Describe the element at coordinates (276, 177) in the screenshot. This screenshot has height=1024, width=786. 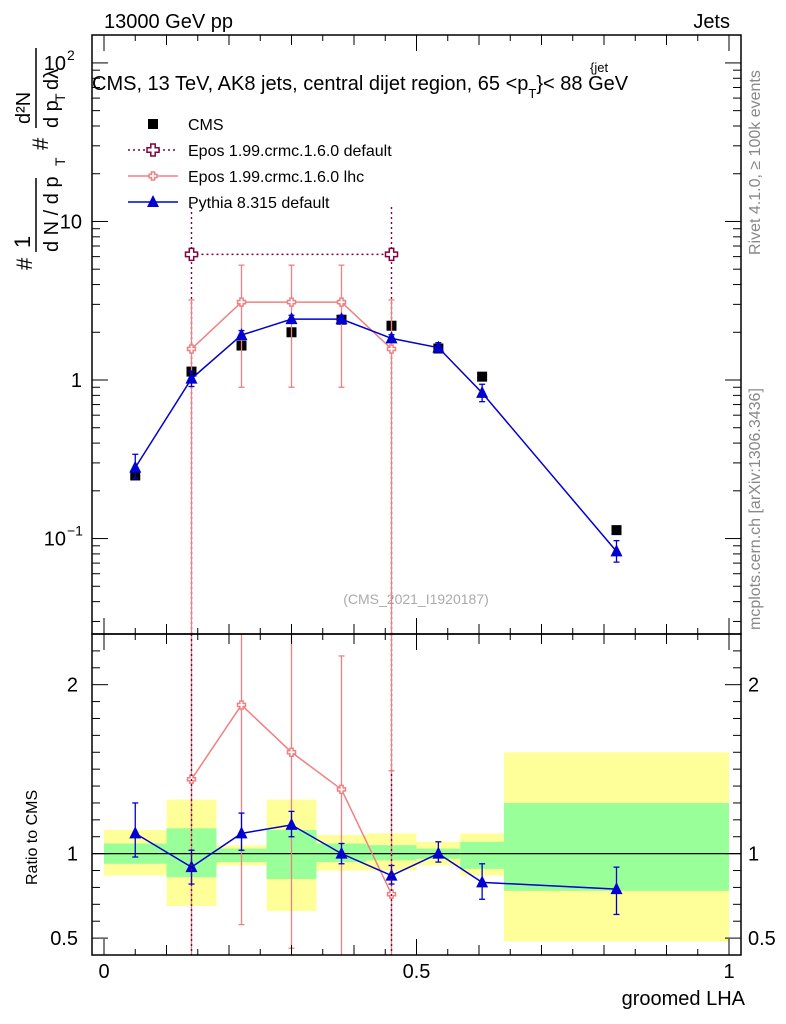
I see `legend-2-label: Epos 1.99.crmc.1.6.0 lhc` at that location.